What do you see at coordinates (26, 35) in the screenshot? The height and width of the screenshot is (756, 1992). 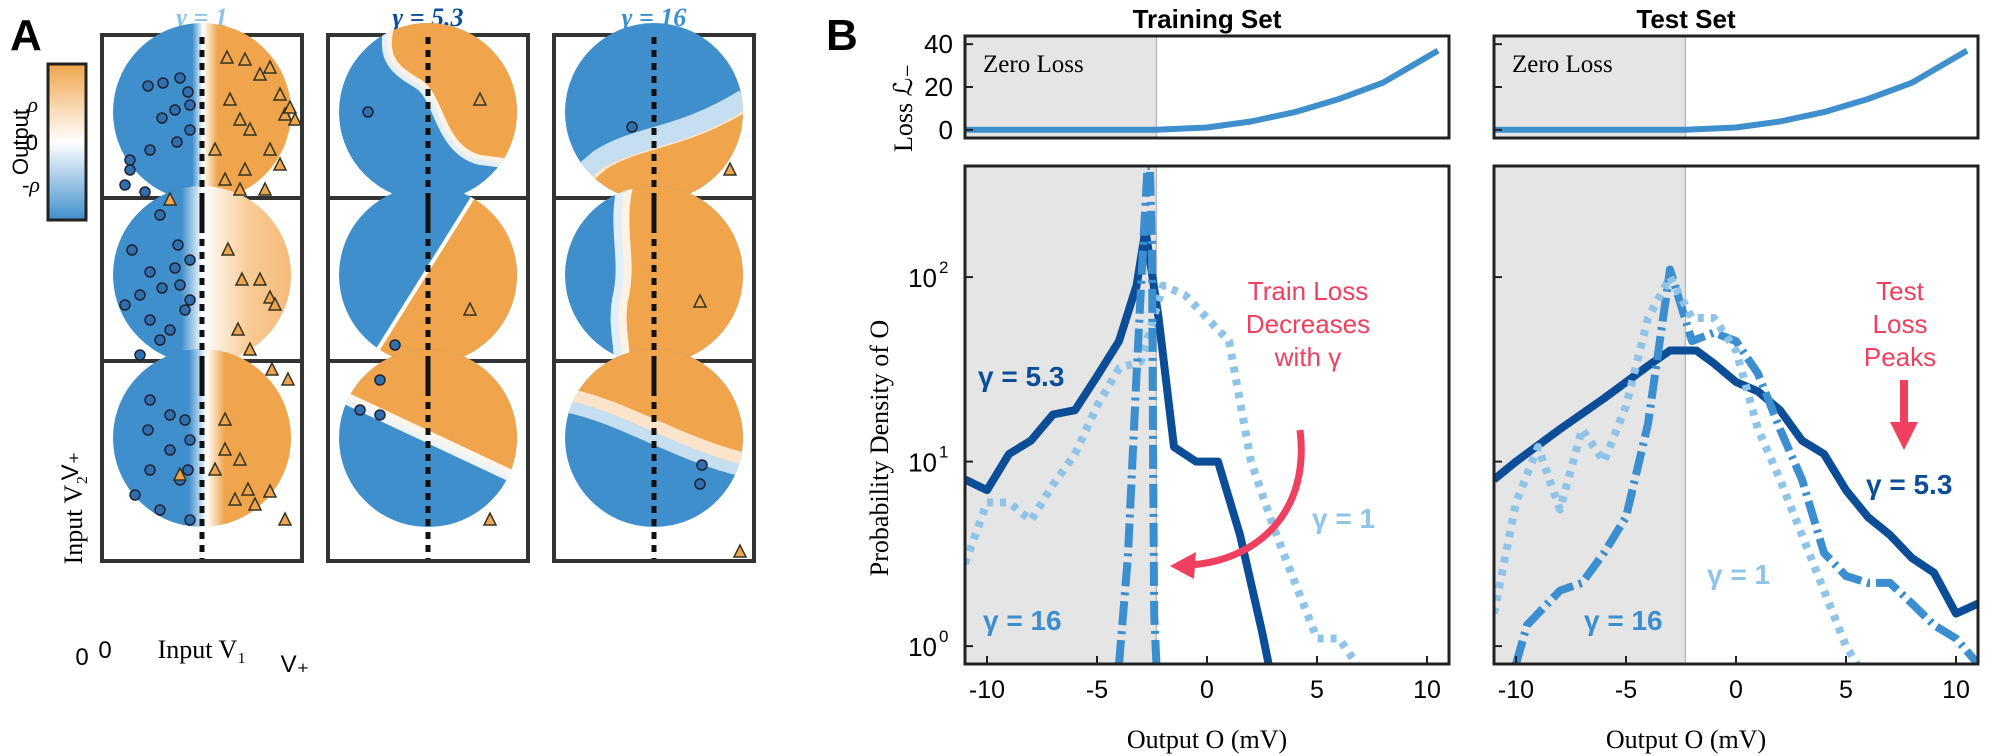 I see `panel-a-label: A` at bounding box center [26, 35].